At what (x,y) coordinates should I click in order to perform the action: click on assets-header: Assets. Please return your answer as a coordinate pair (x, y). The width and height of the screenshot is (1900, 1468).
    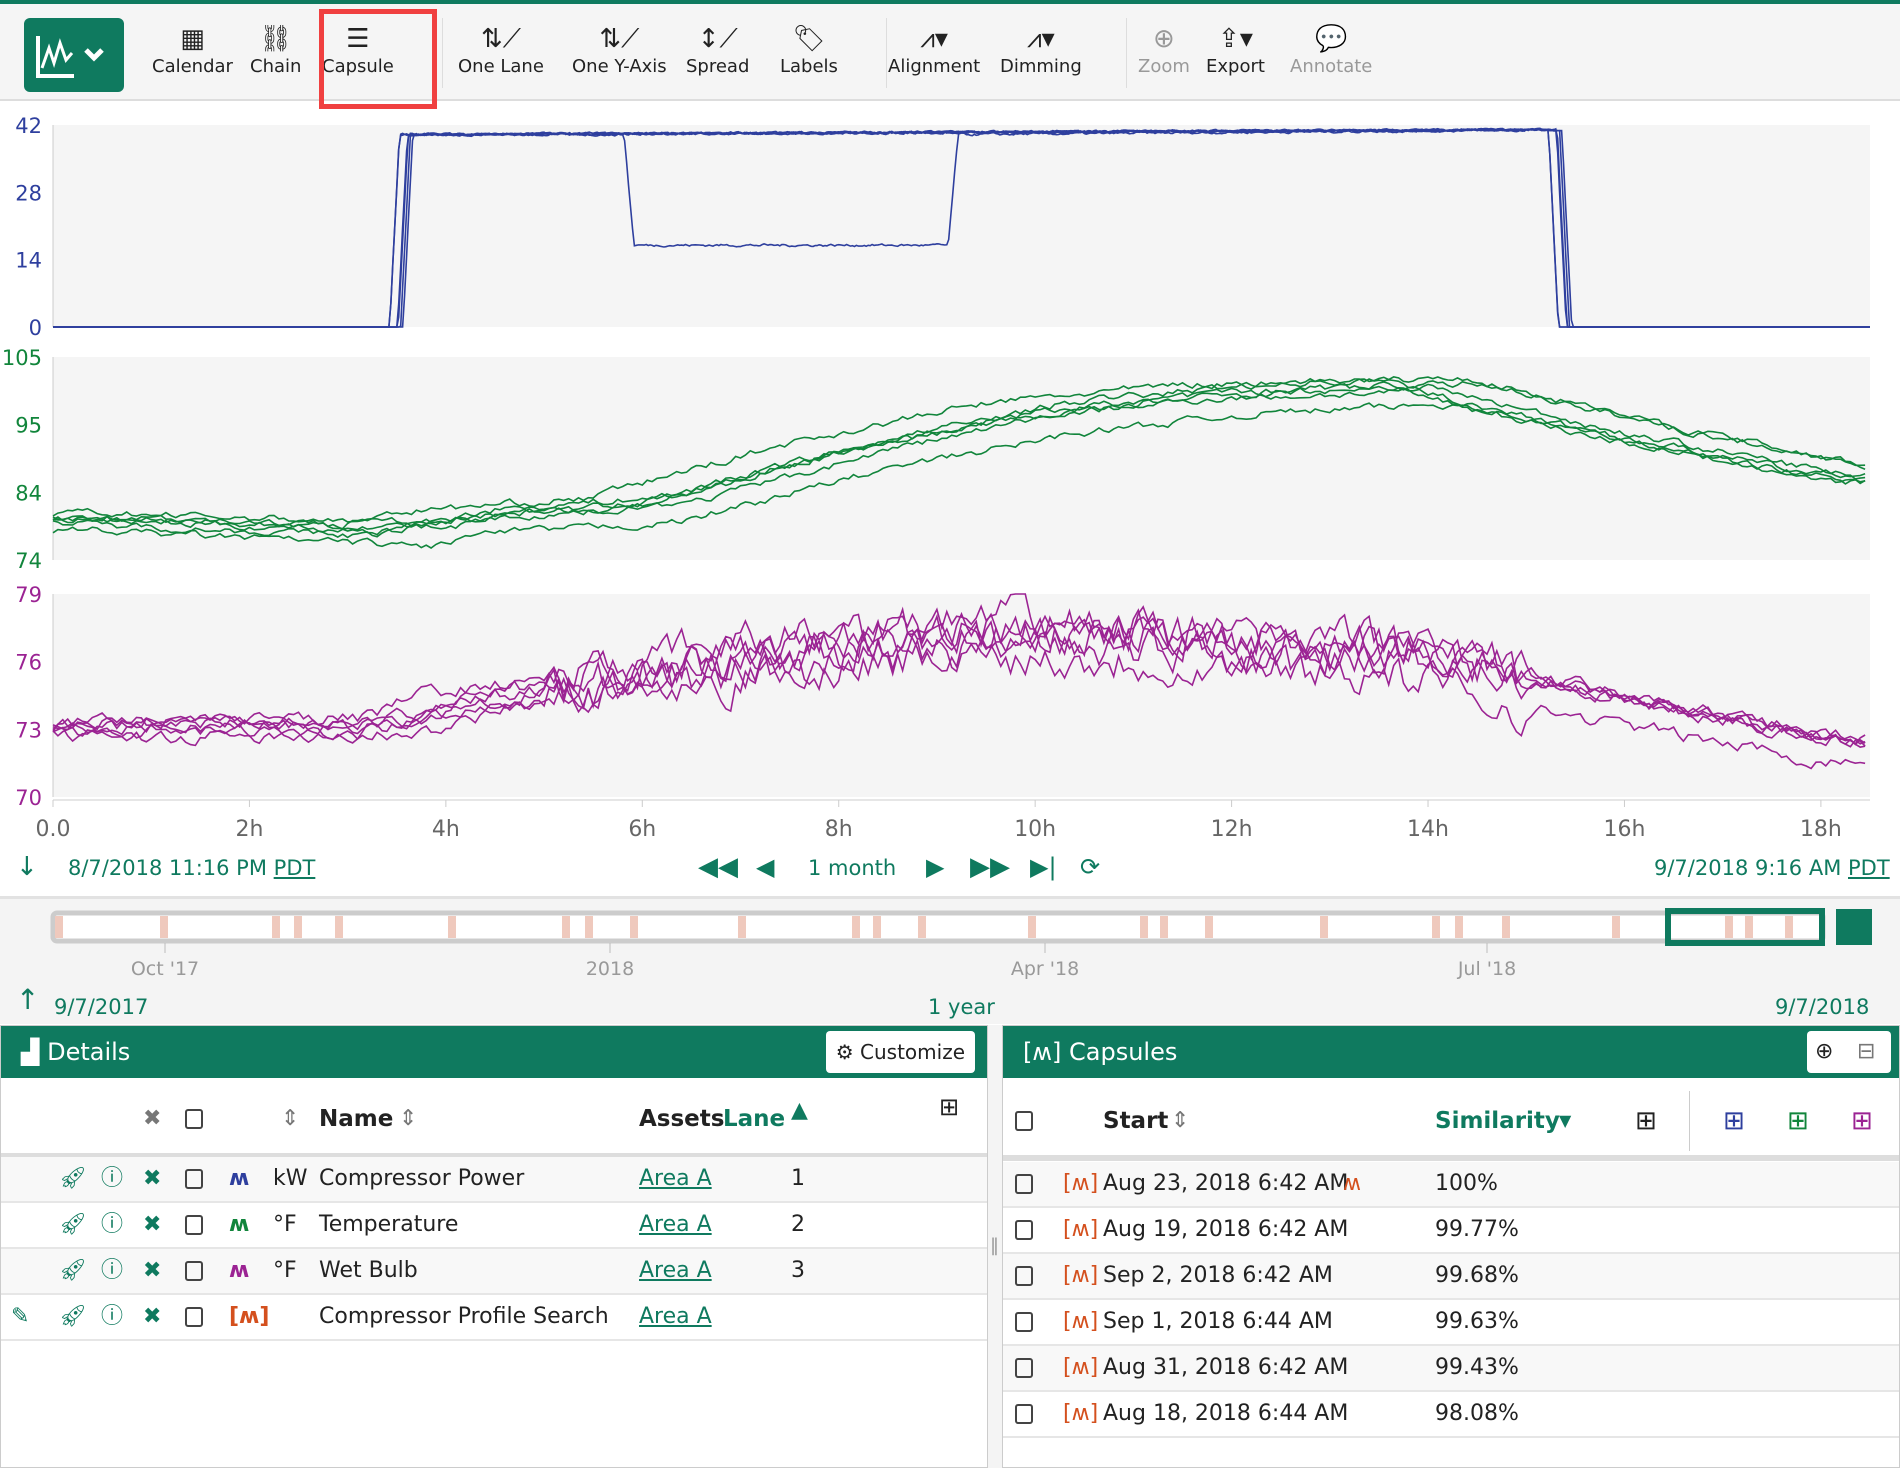
    Looking at the image, I should click on (682, 1119).